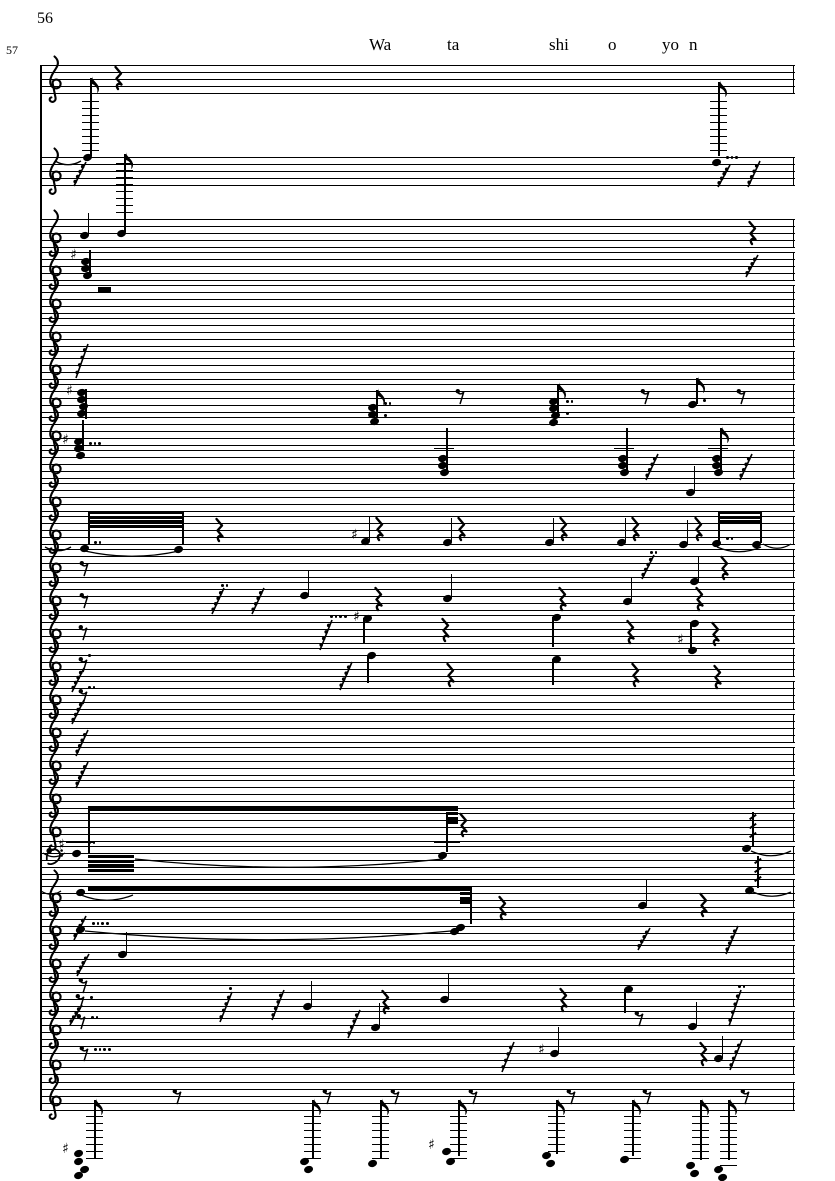 The width and height of the screenshot is (835, 1181). Describe the element at coordinates (45, 18) in the screenshot. I see `measure-number-56: 56` at that location.